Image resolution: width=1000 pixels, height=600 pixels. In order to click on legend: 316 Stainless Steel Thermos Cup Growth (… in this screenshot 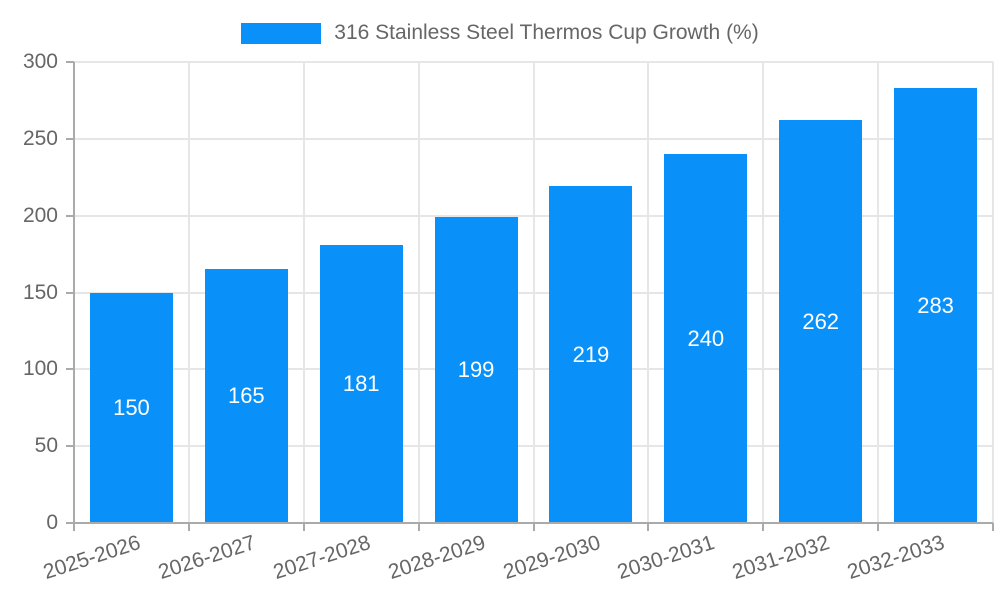, I will do `click(500, 33)`.